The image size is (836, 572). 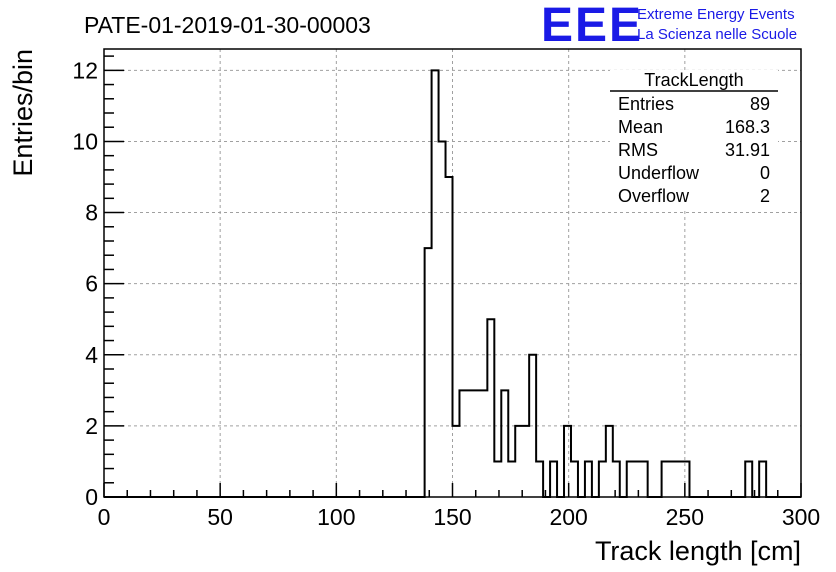 I want to click on stats-value-underflow: 0, so click(x=765, y=173).